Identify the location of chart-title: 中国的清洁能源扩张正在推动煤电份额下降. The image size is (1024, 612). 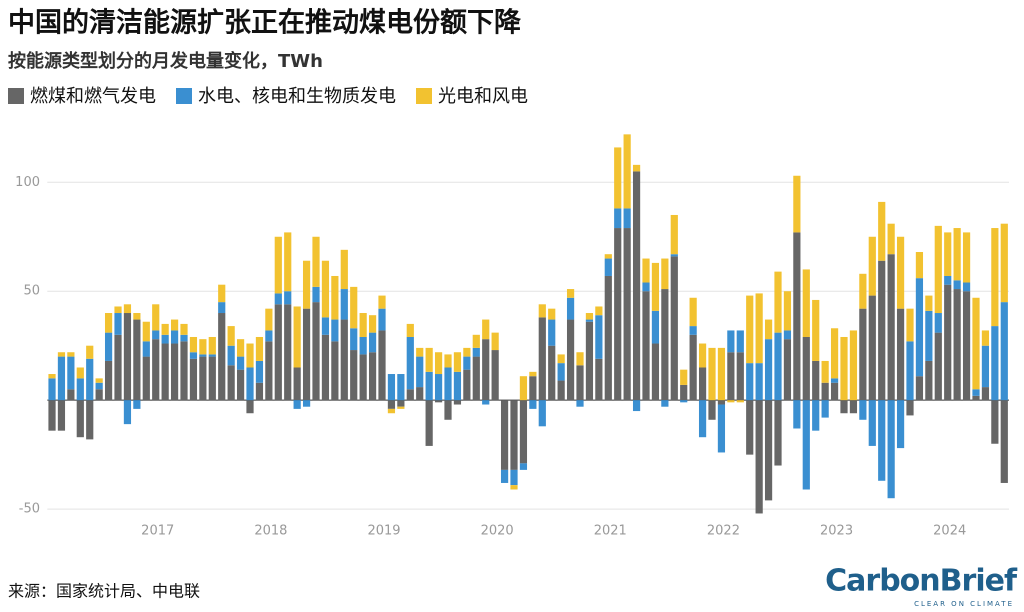
(265, 23).